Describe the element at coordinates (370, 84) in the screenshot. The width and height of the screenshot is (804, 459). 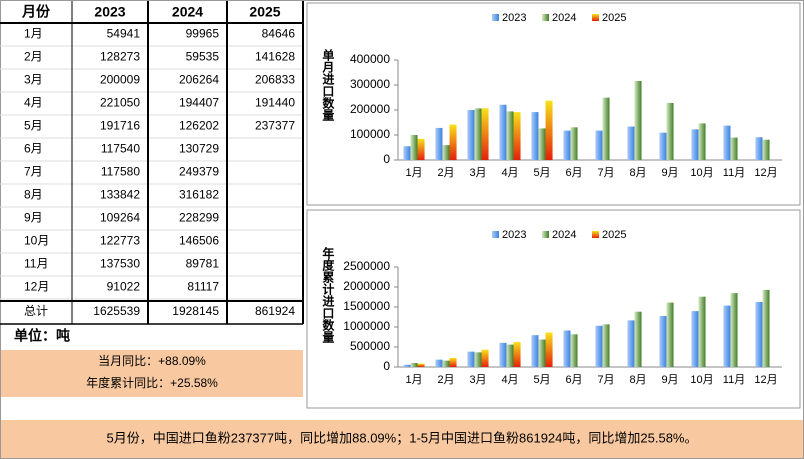
I see `y-tick-label: 300000` at that location.